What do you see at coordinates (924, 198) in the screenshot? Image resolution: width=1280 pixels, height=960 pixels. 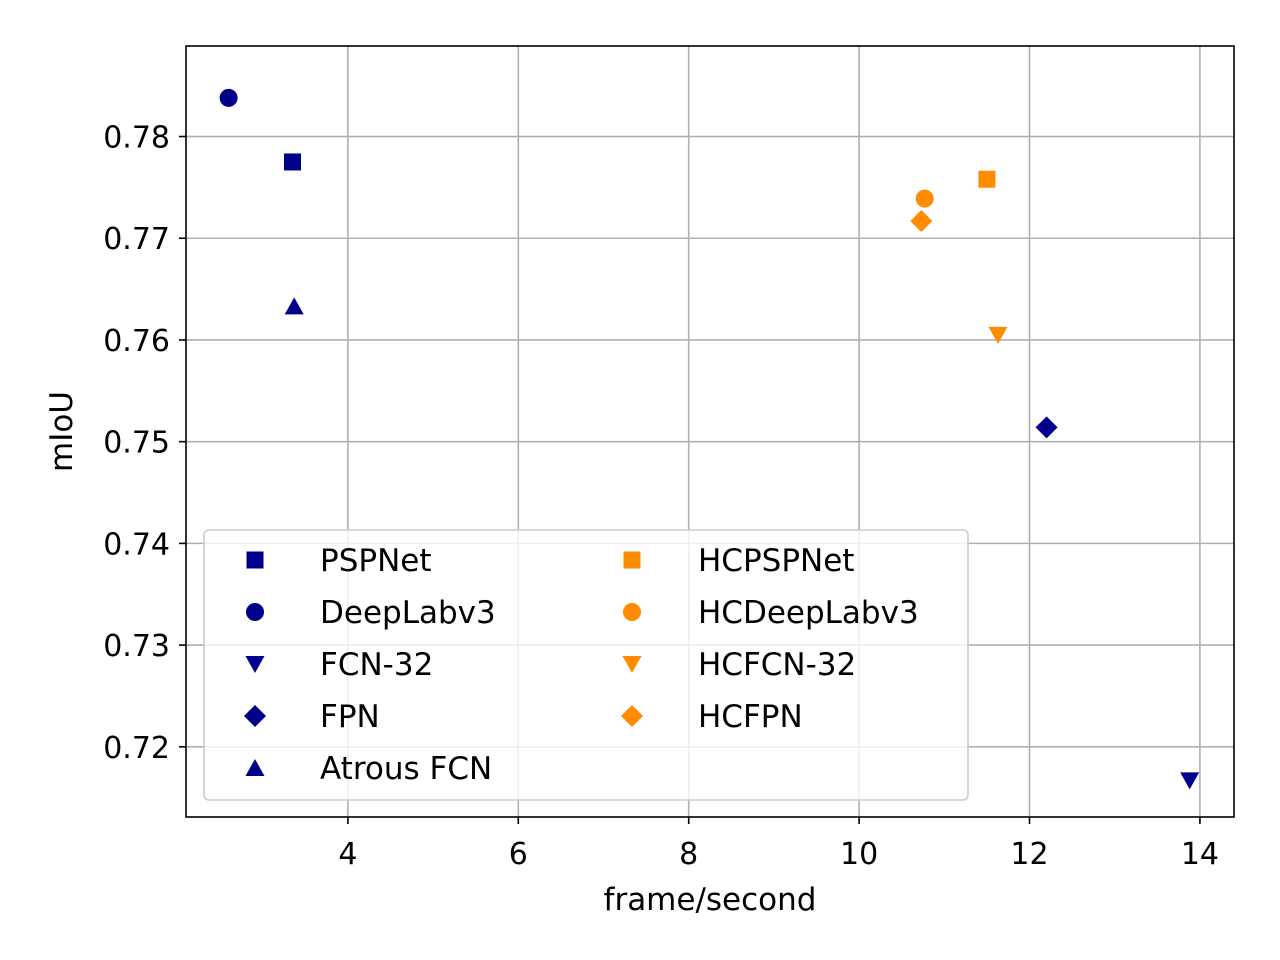 I see `data-point-hcdeeplabv3` at bounding box center [924, 198].